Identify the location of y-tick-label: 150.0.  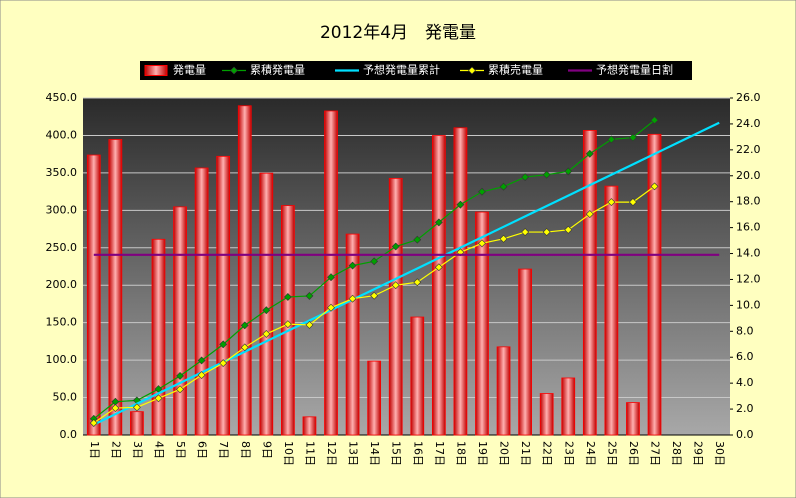
(62, 322).